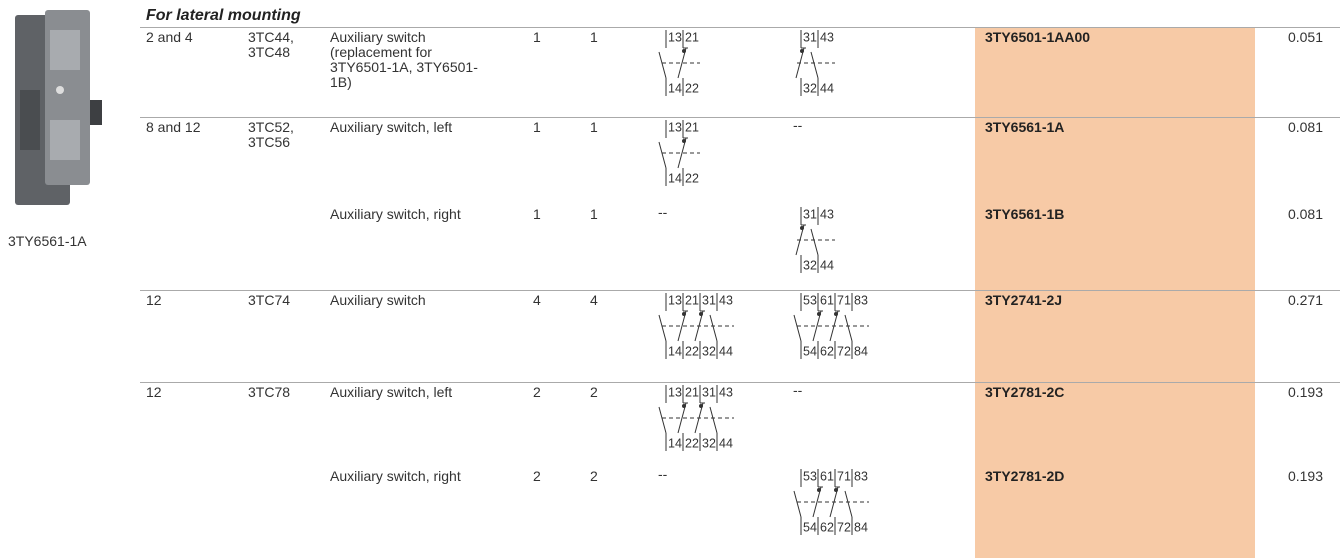 The width and height of the screenshot is (1340, 558). Describe the element at coordinates (1025, 127) in the screenshot. I see `order-number: 3TY6561-1A` at that location.